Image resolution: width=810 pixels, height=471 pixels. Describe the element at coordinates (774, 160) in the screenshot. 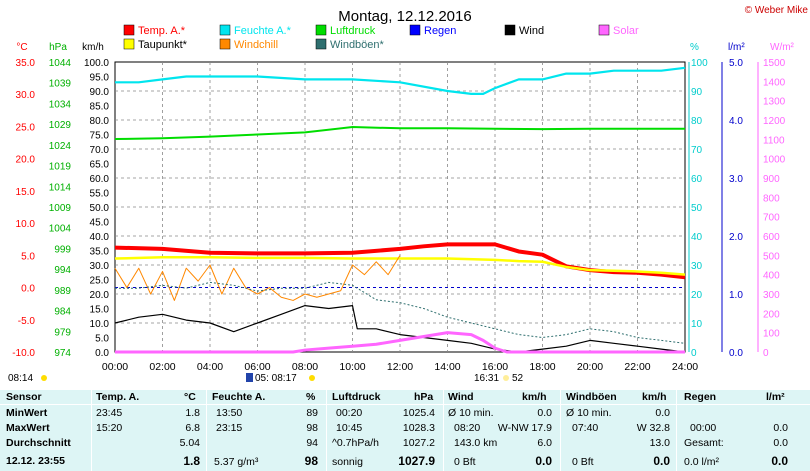

I see `tick-label-wm2: 1000` at that location.